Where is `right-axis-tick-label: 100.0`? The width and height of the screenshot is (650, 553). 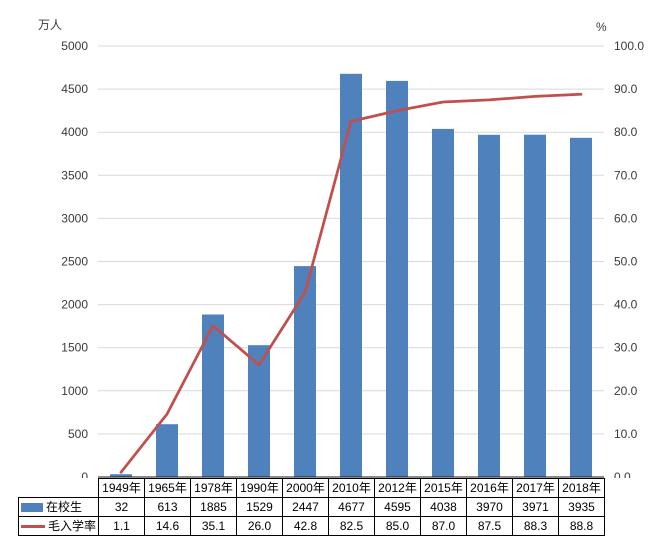 right-axis-tick-label: 100.0 is located at coordinates (629, 46).